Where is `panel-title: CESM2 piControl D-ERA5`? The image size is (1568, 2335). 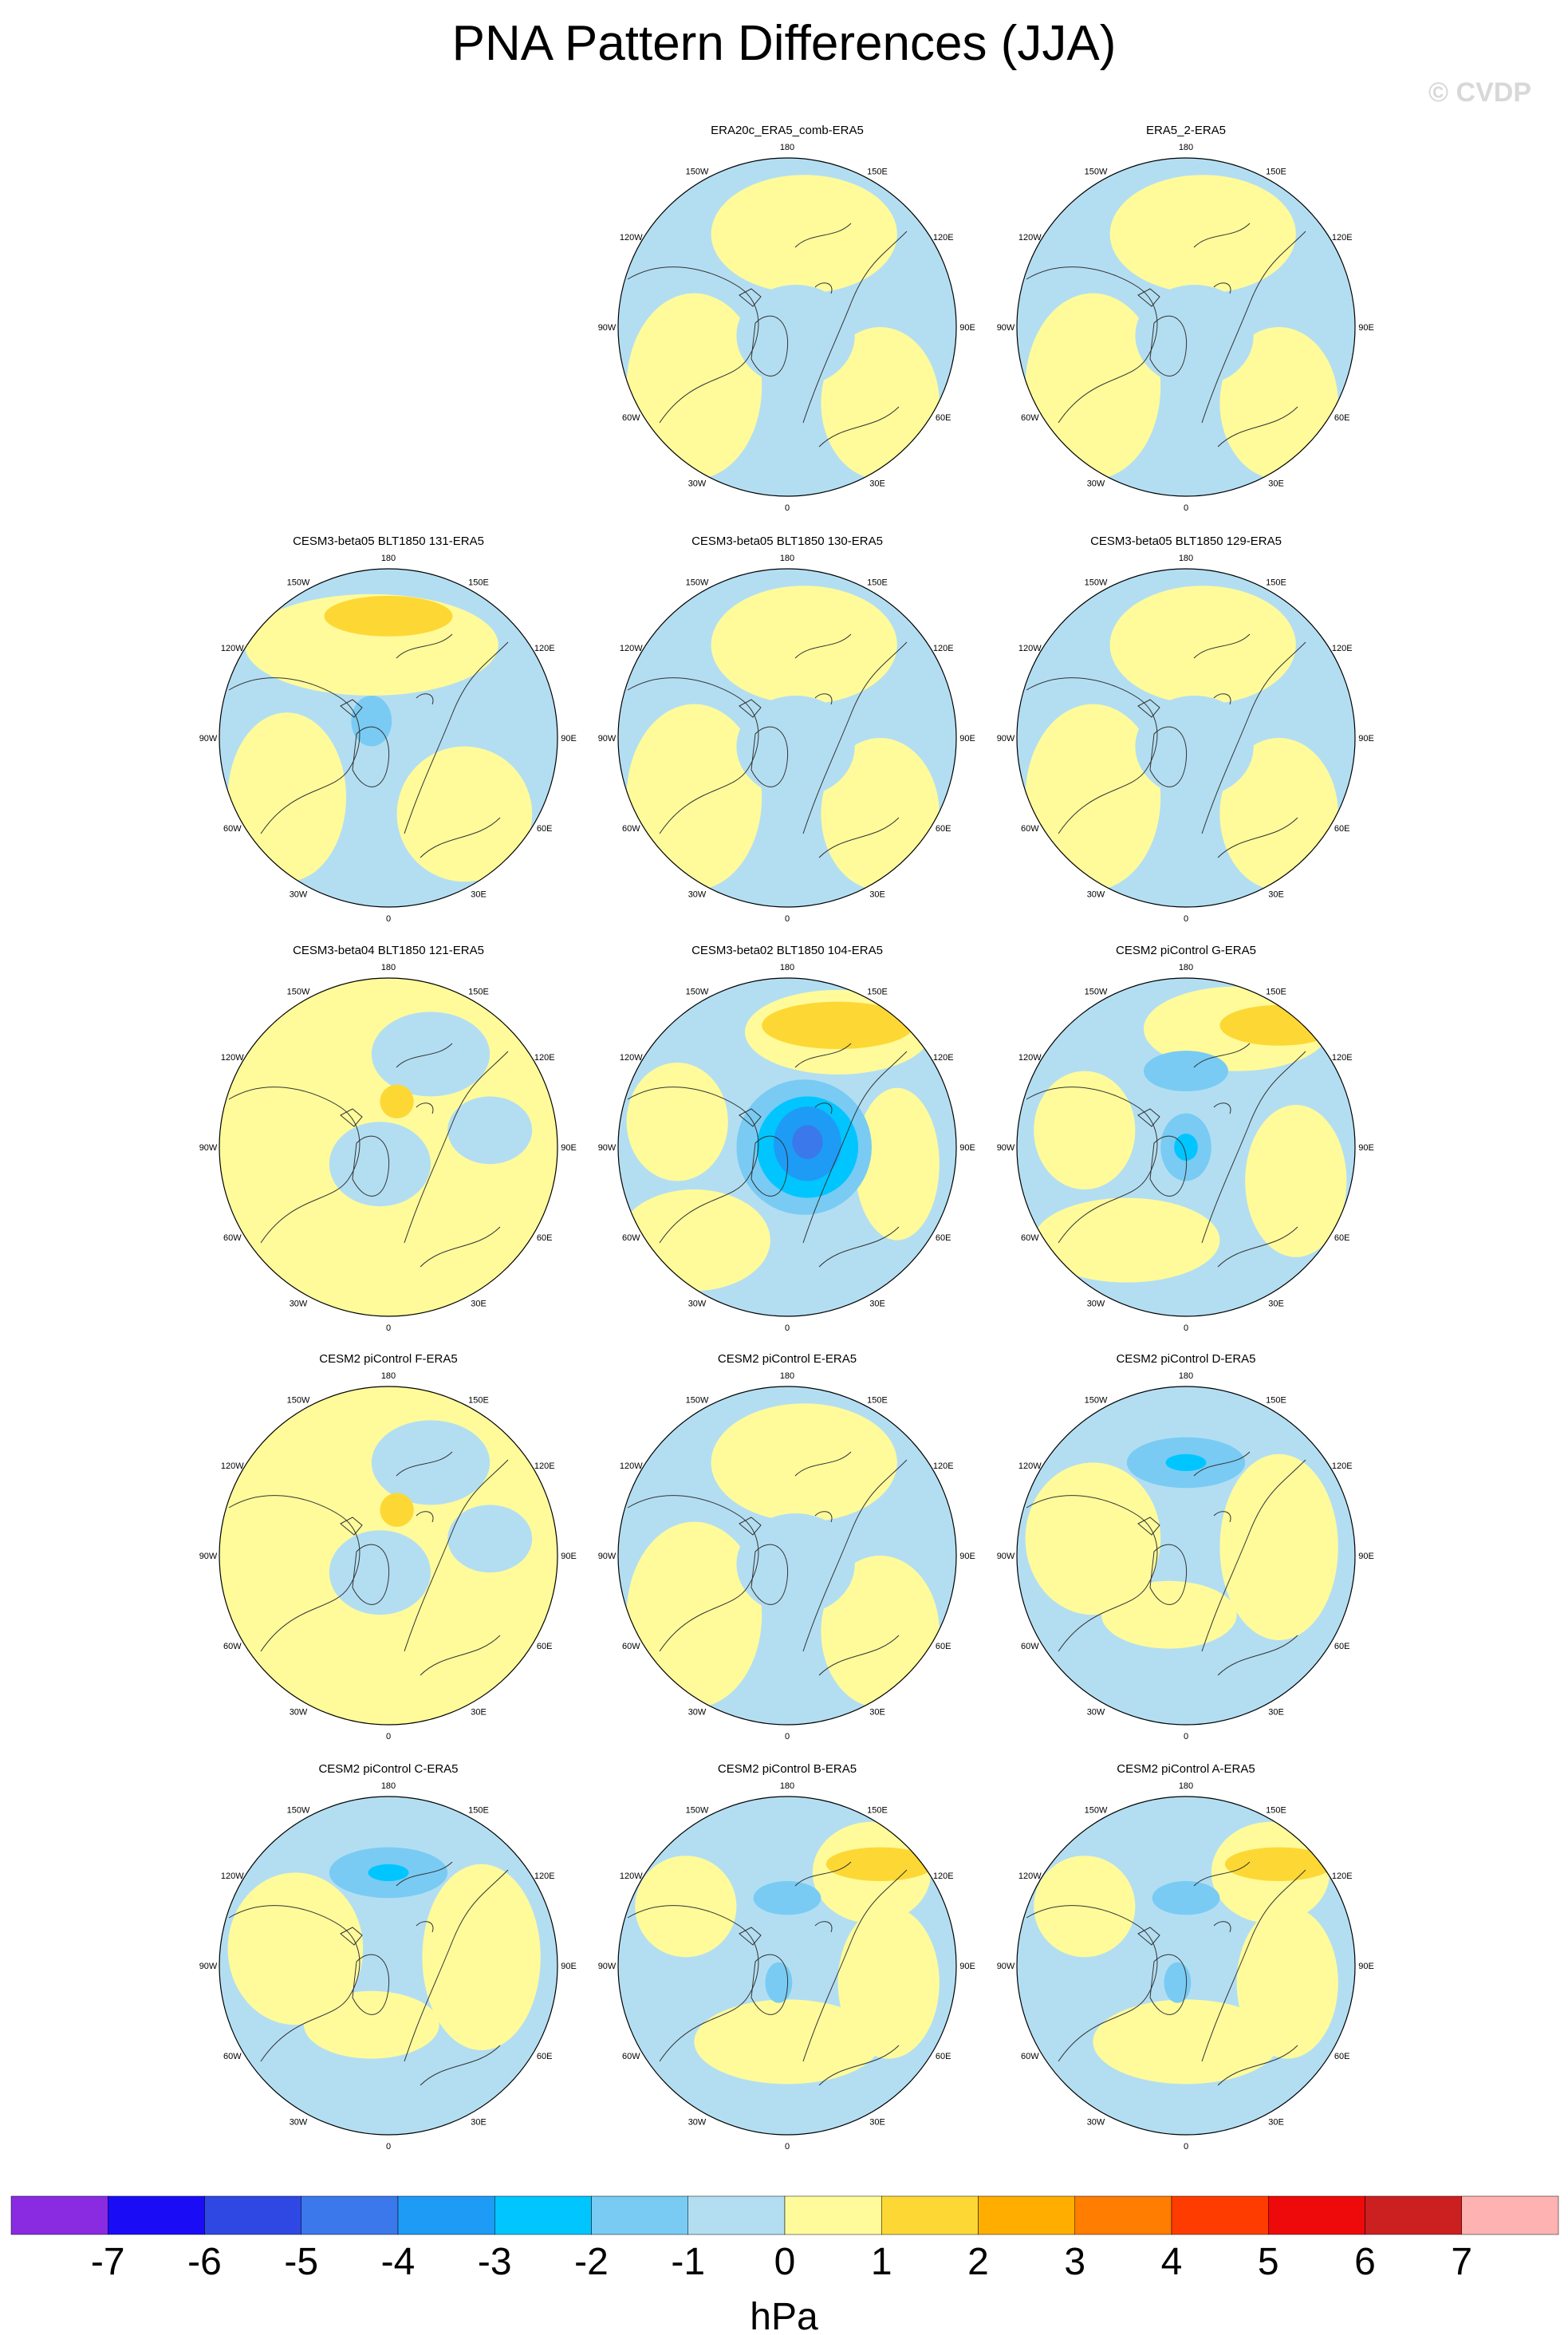 panel-title: CESM2 piControl D-ERA5 is located at coordinates (1185, 1359).